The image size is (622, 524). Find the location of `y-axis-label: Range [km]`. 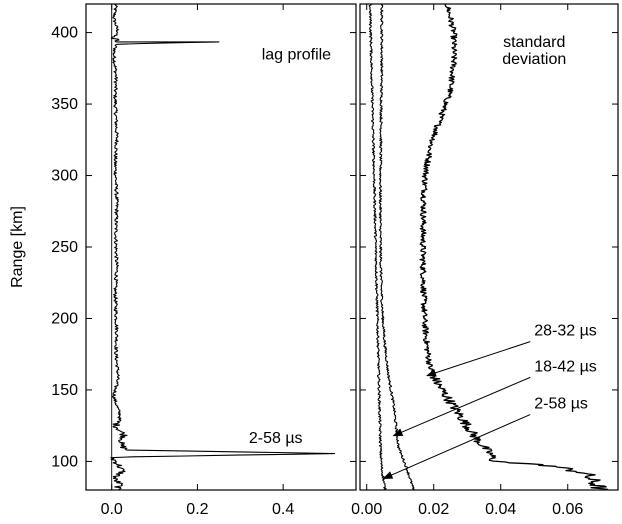

y-axis-label: Range [km] is located at coordinates (17, 247).